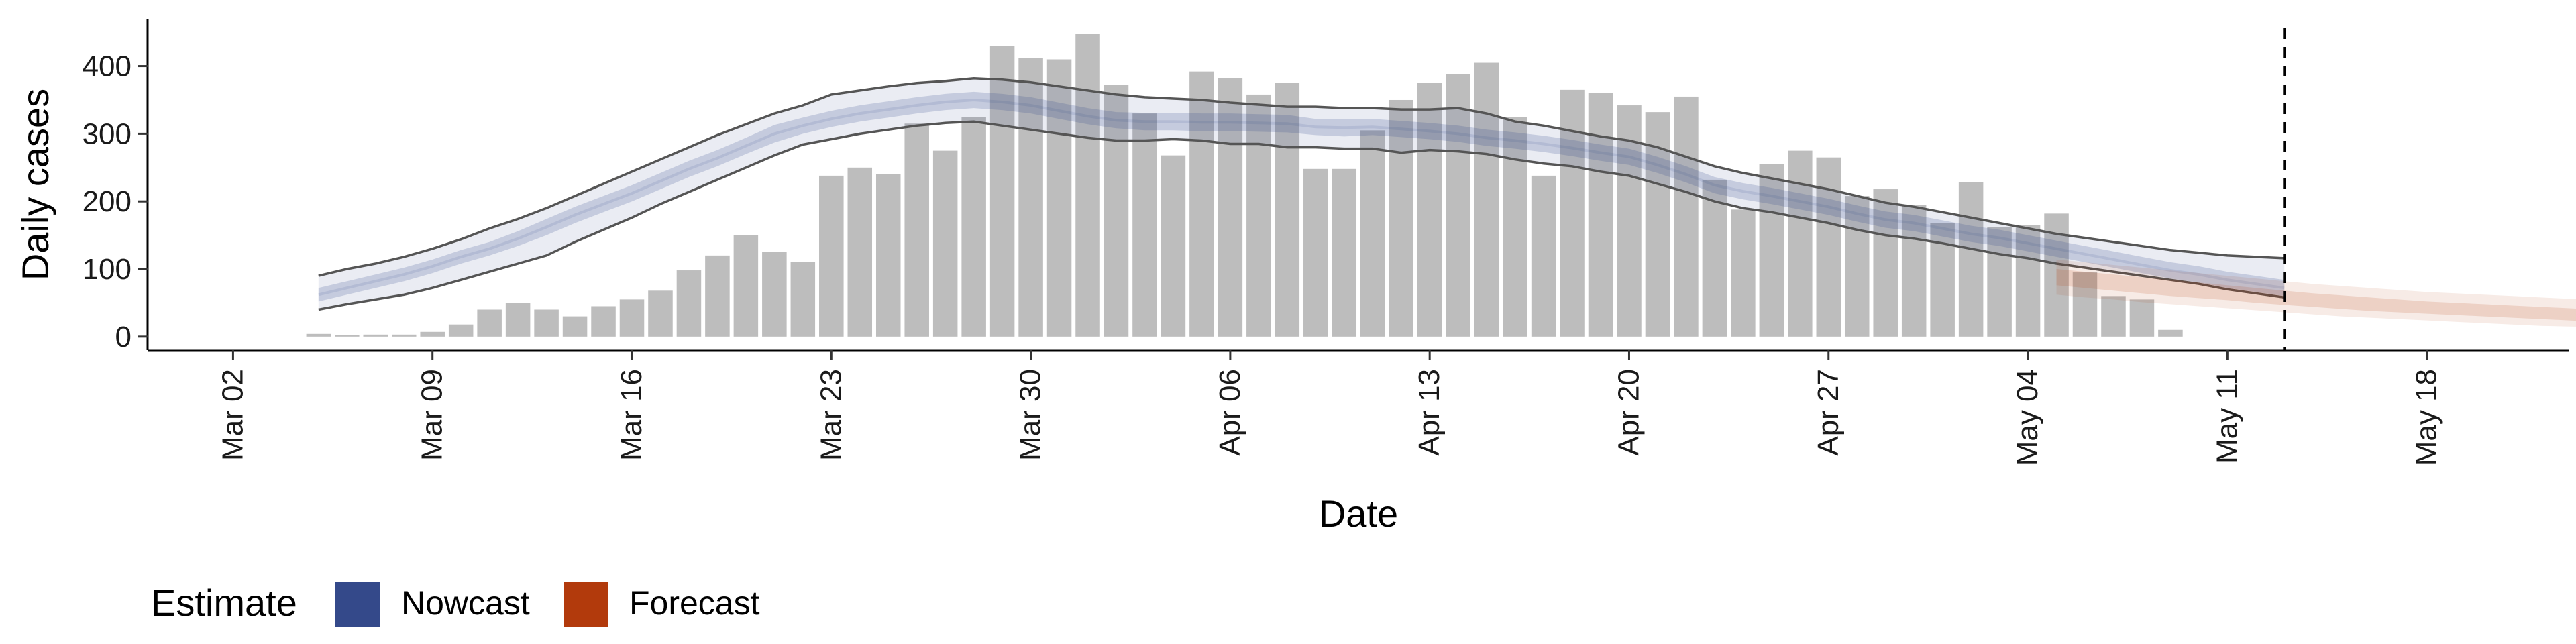 The image size is (2576, 644). I want to click on x-tick-label: Mar 02, so click(232, 415).